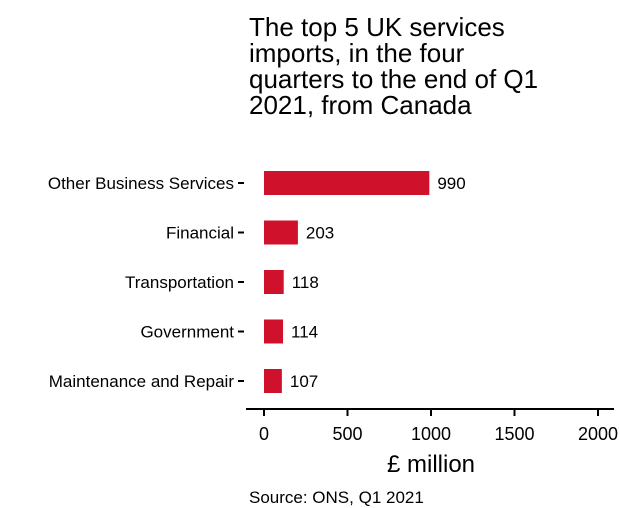 The width and height of the screenshot is (620, 508). I want to click on category-label: Transportation, so click(179, 282).